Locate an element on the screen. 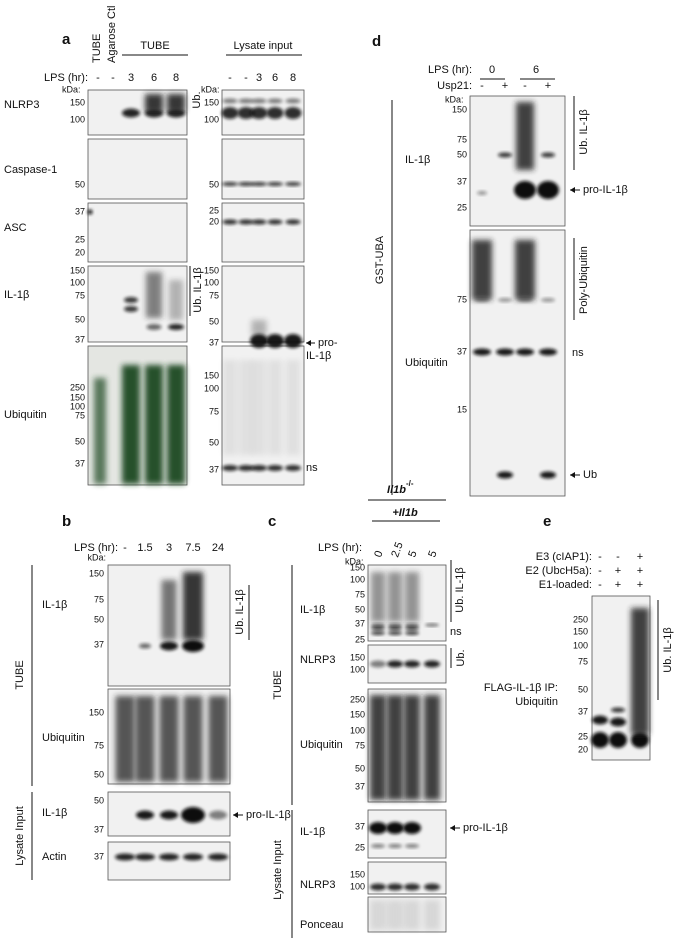  panel-letter: c is located at coordinates (272, 521).